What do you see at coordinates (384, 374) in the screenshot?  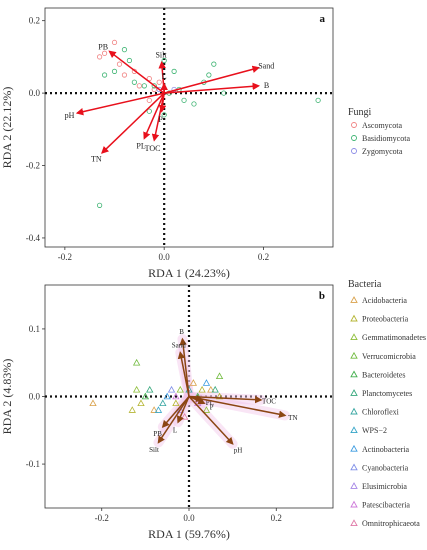 I see `legend-entry: Bacteroidetes` at bounding box center [384, 374].